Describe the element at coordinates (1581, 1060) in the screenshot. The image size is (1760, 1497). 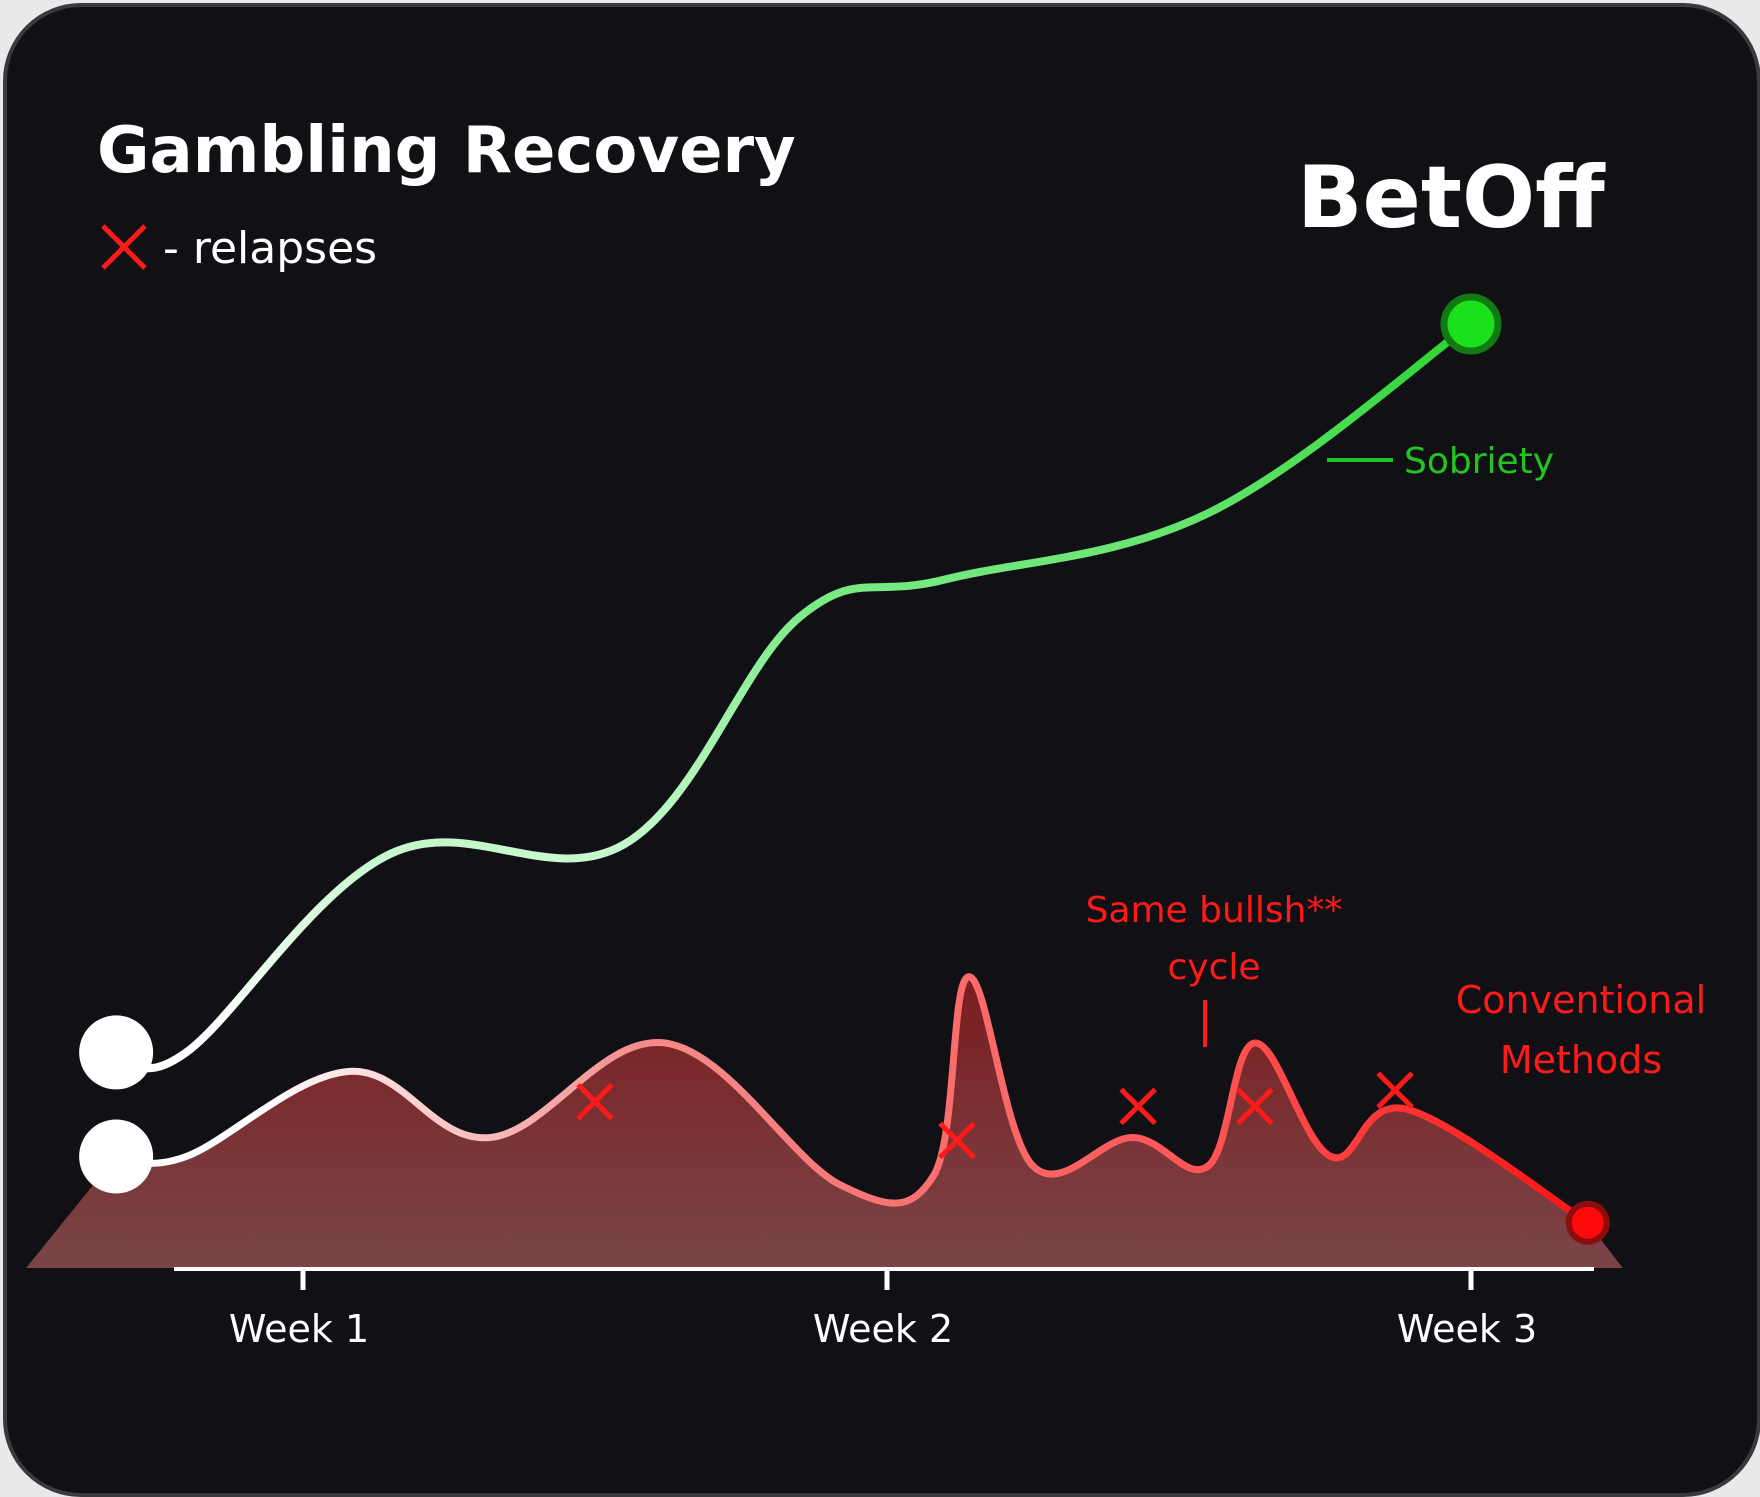
I see `conventional-label-line-2: Methods` at that location.